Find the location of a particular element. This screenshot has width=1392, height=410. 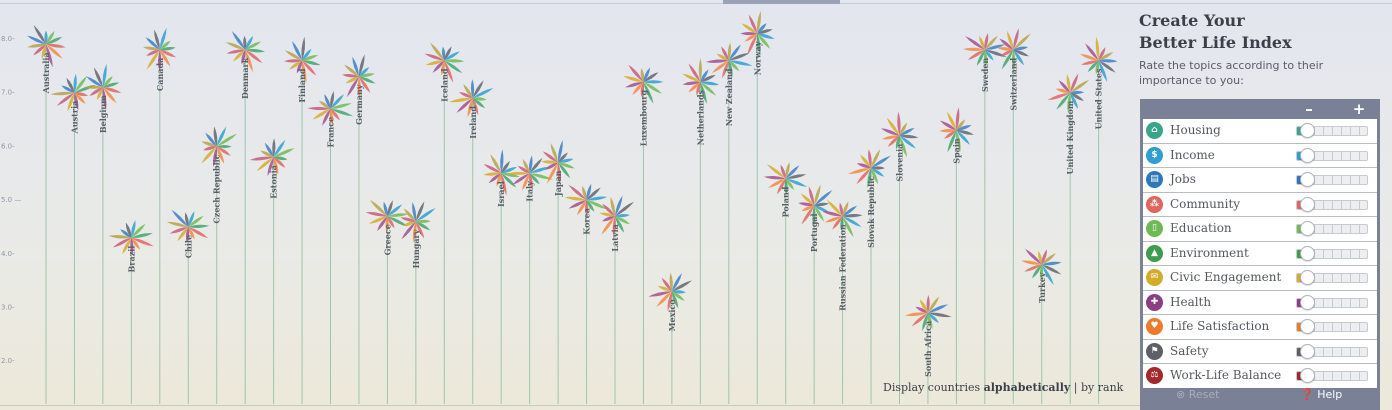

country-flower: Israel is located at coordinates (501, 276).